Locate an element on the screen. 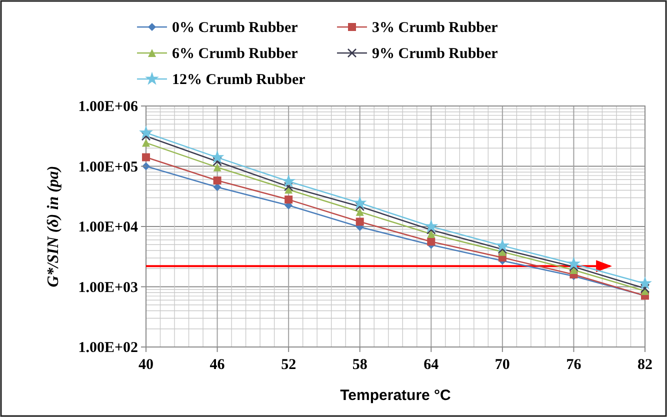 Image resolution: width=667 pixels, height=417 pixels. legend-label: 9% Crumb Rubber is located at coordinates (435, 54).